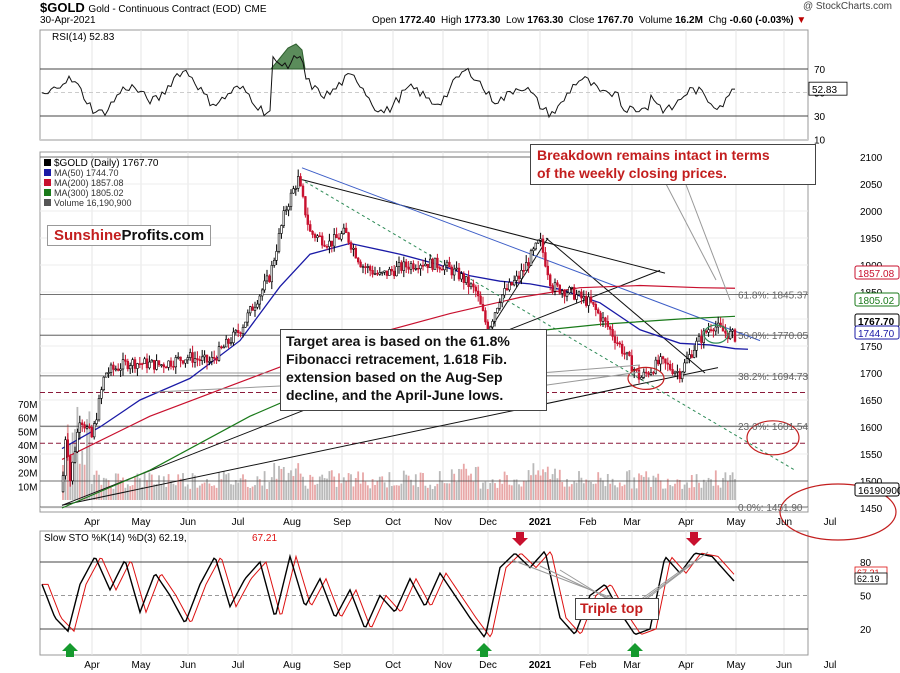  What do you see at coordinates (871, 185) in the screenshot?
I see `price-tick-label: 2050` at bounding box center [871, 185].